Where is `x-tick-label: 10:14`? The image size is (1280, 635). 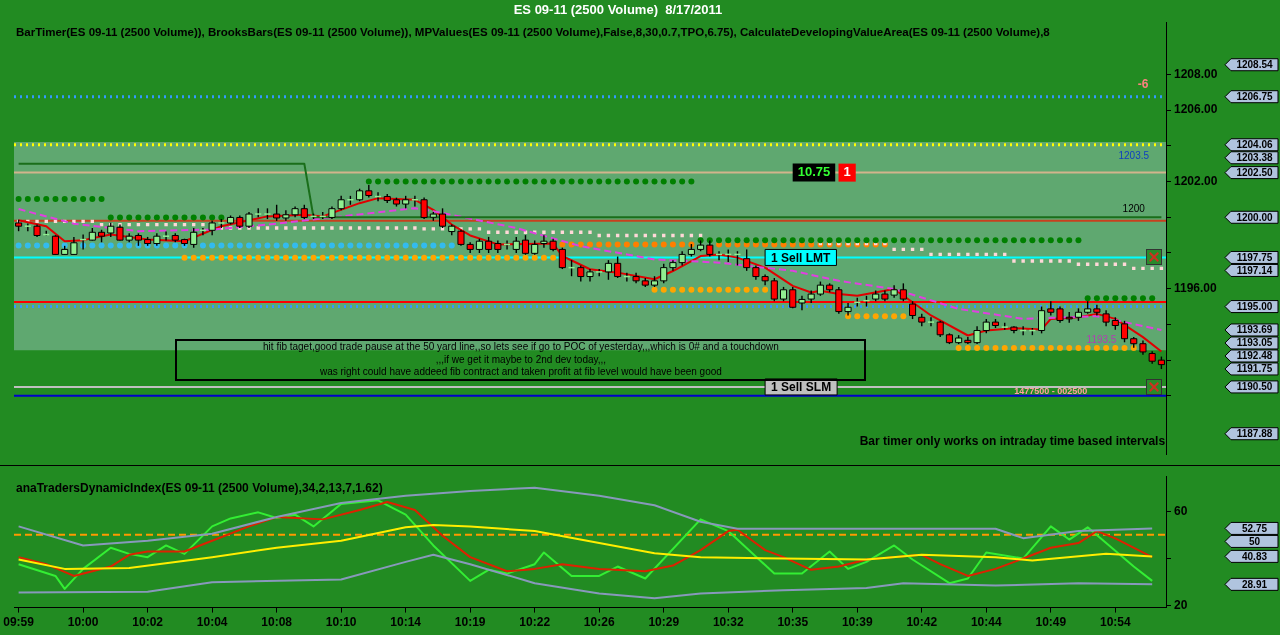 x-tick-label: 10:14 is located at coordinates (406, 622).